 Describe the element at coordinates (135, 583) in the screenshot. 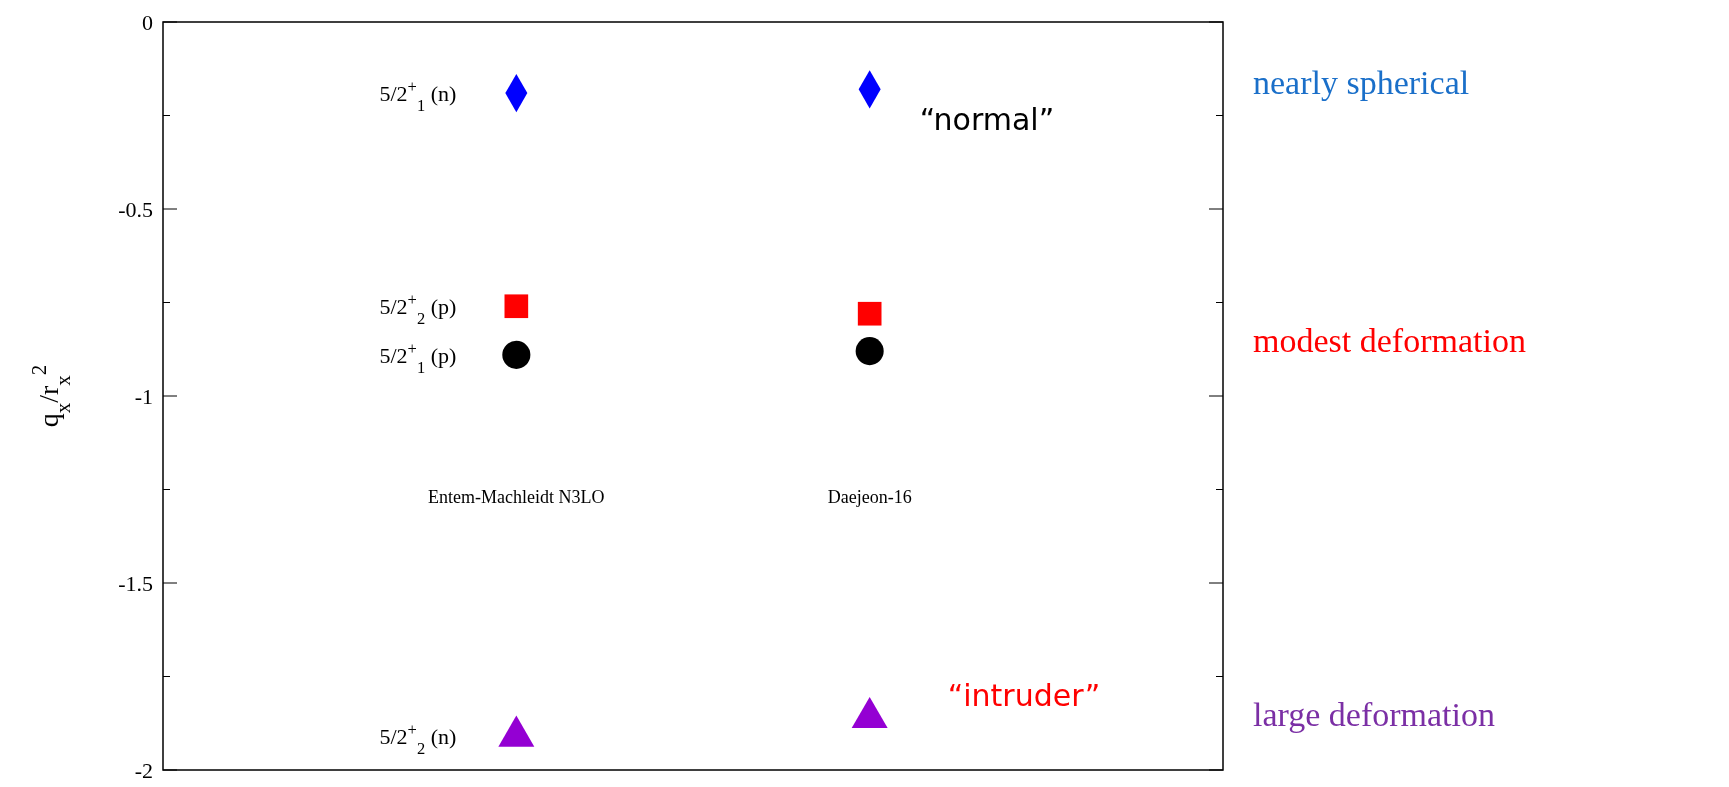

I see `y-tick-label: -1.5` at that location.